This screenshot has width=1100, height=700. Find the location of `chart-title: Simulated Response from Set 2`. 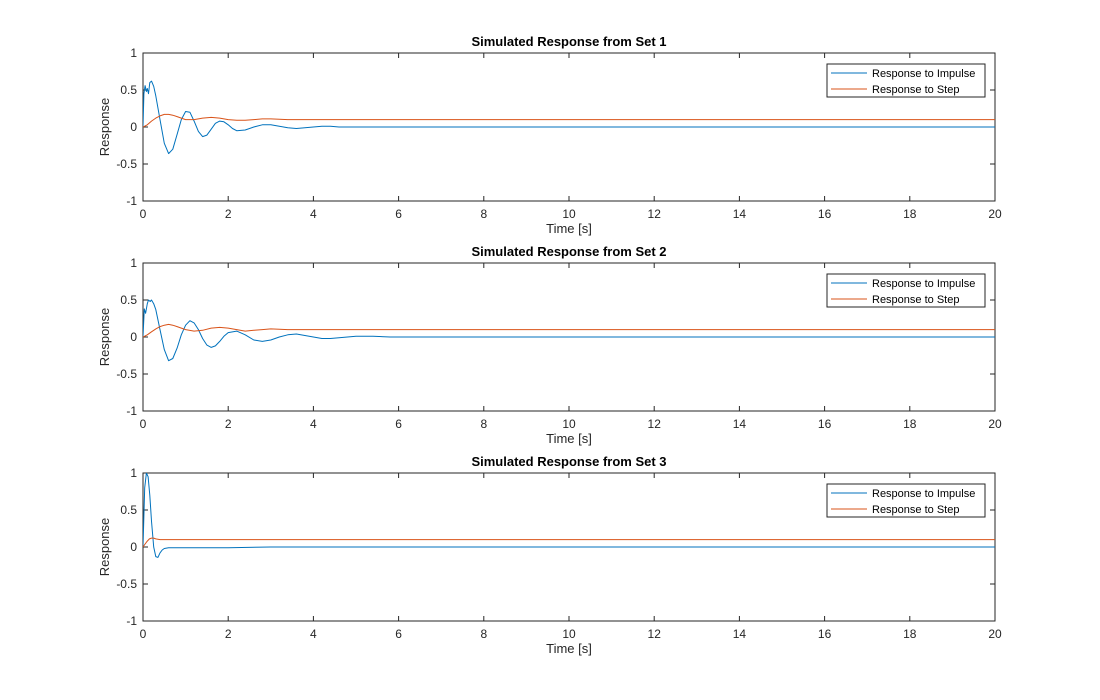

chart-title: Simulated Response from Set 2 is located at coordinates (568, 251).